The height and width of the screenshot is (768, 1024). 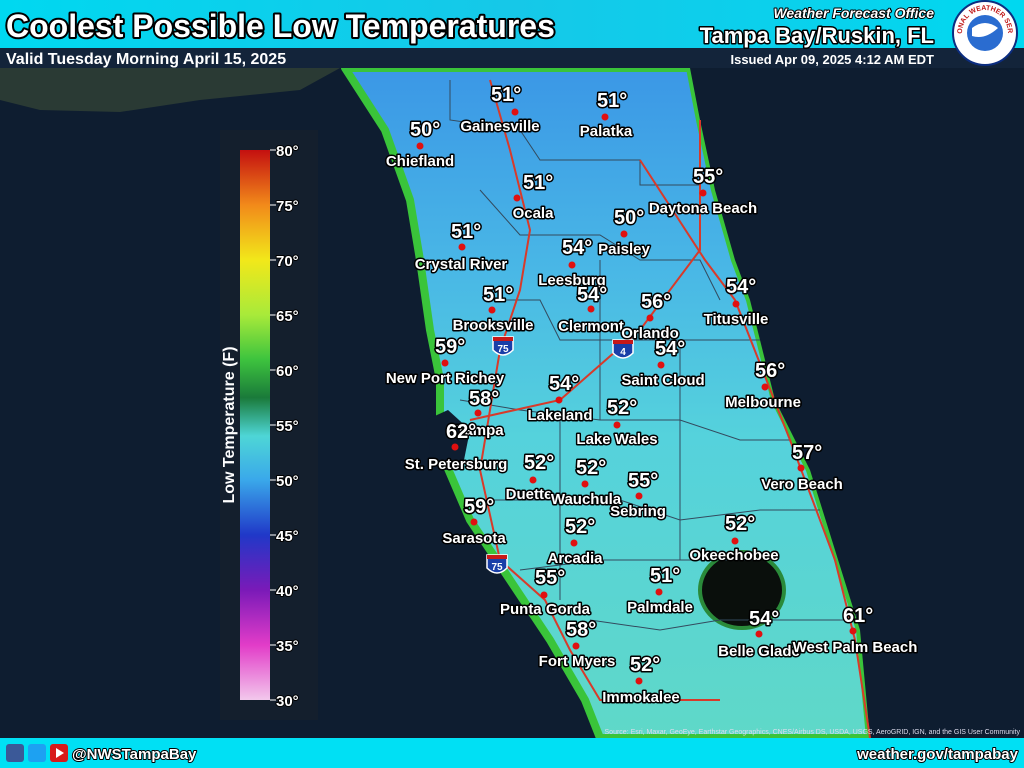 I want to click on legend-title: Low Temperature (F), so click(x=229, y=424).